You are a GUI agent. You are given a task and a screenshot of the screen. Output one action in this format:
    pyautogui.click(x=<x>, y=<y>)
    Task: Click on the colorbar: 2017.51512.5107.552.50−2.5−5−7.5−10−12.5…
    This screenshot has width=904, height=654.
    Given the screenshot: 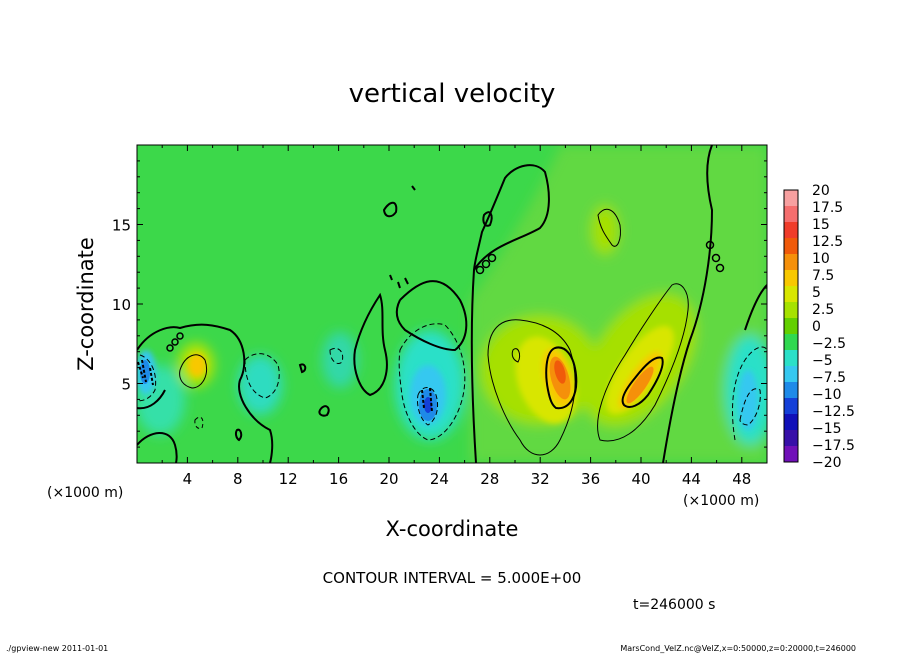 What is the action you would take?
    pyautogui.click(x=819, y=327)
    